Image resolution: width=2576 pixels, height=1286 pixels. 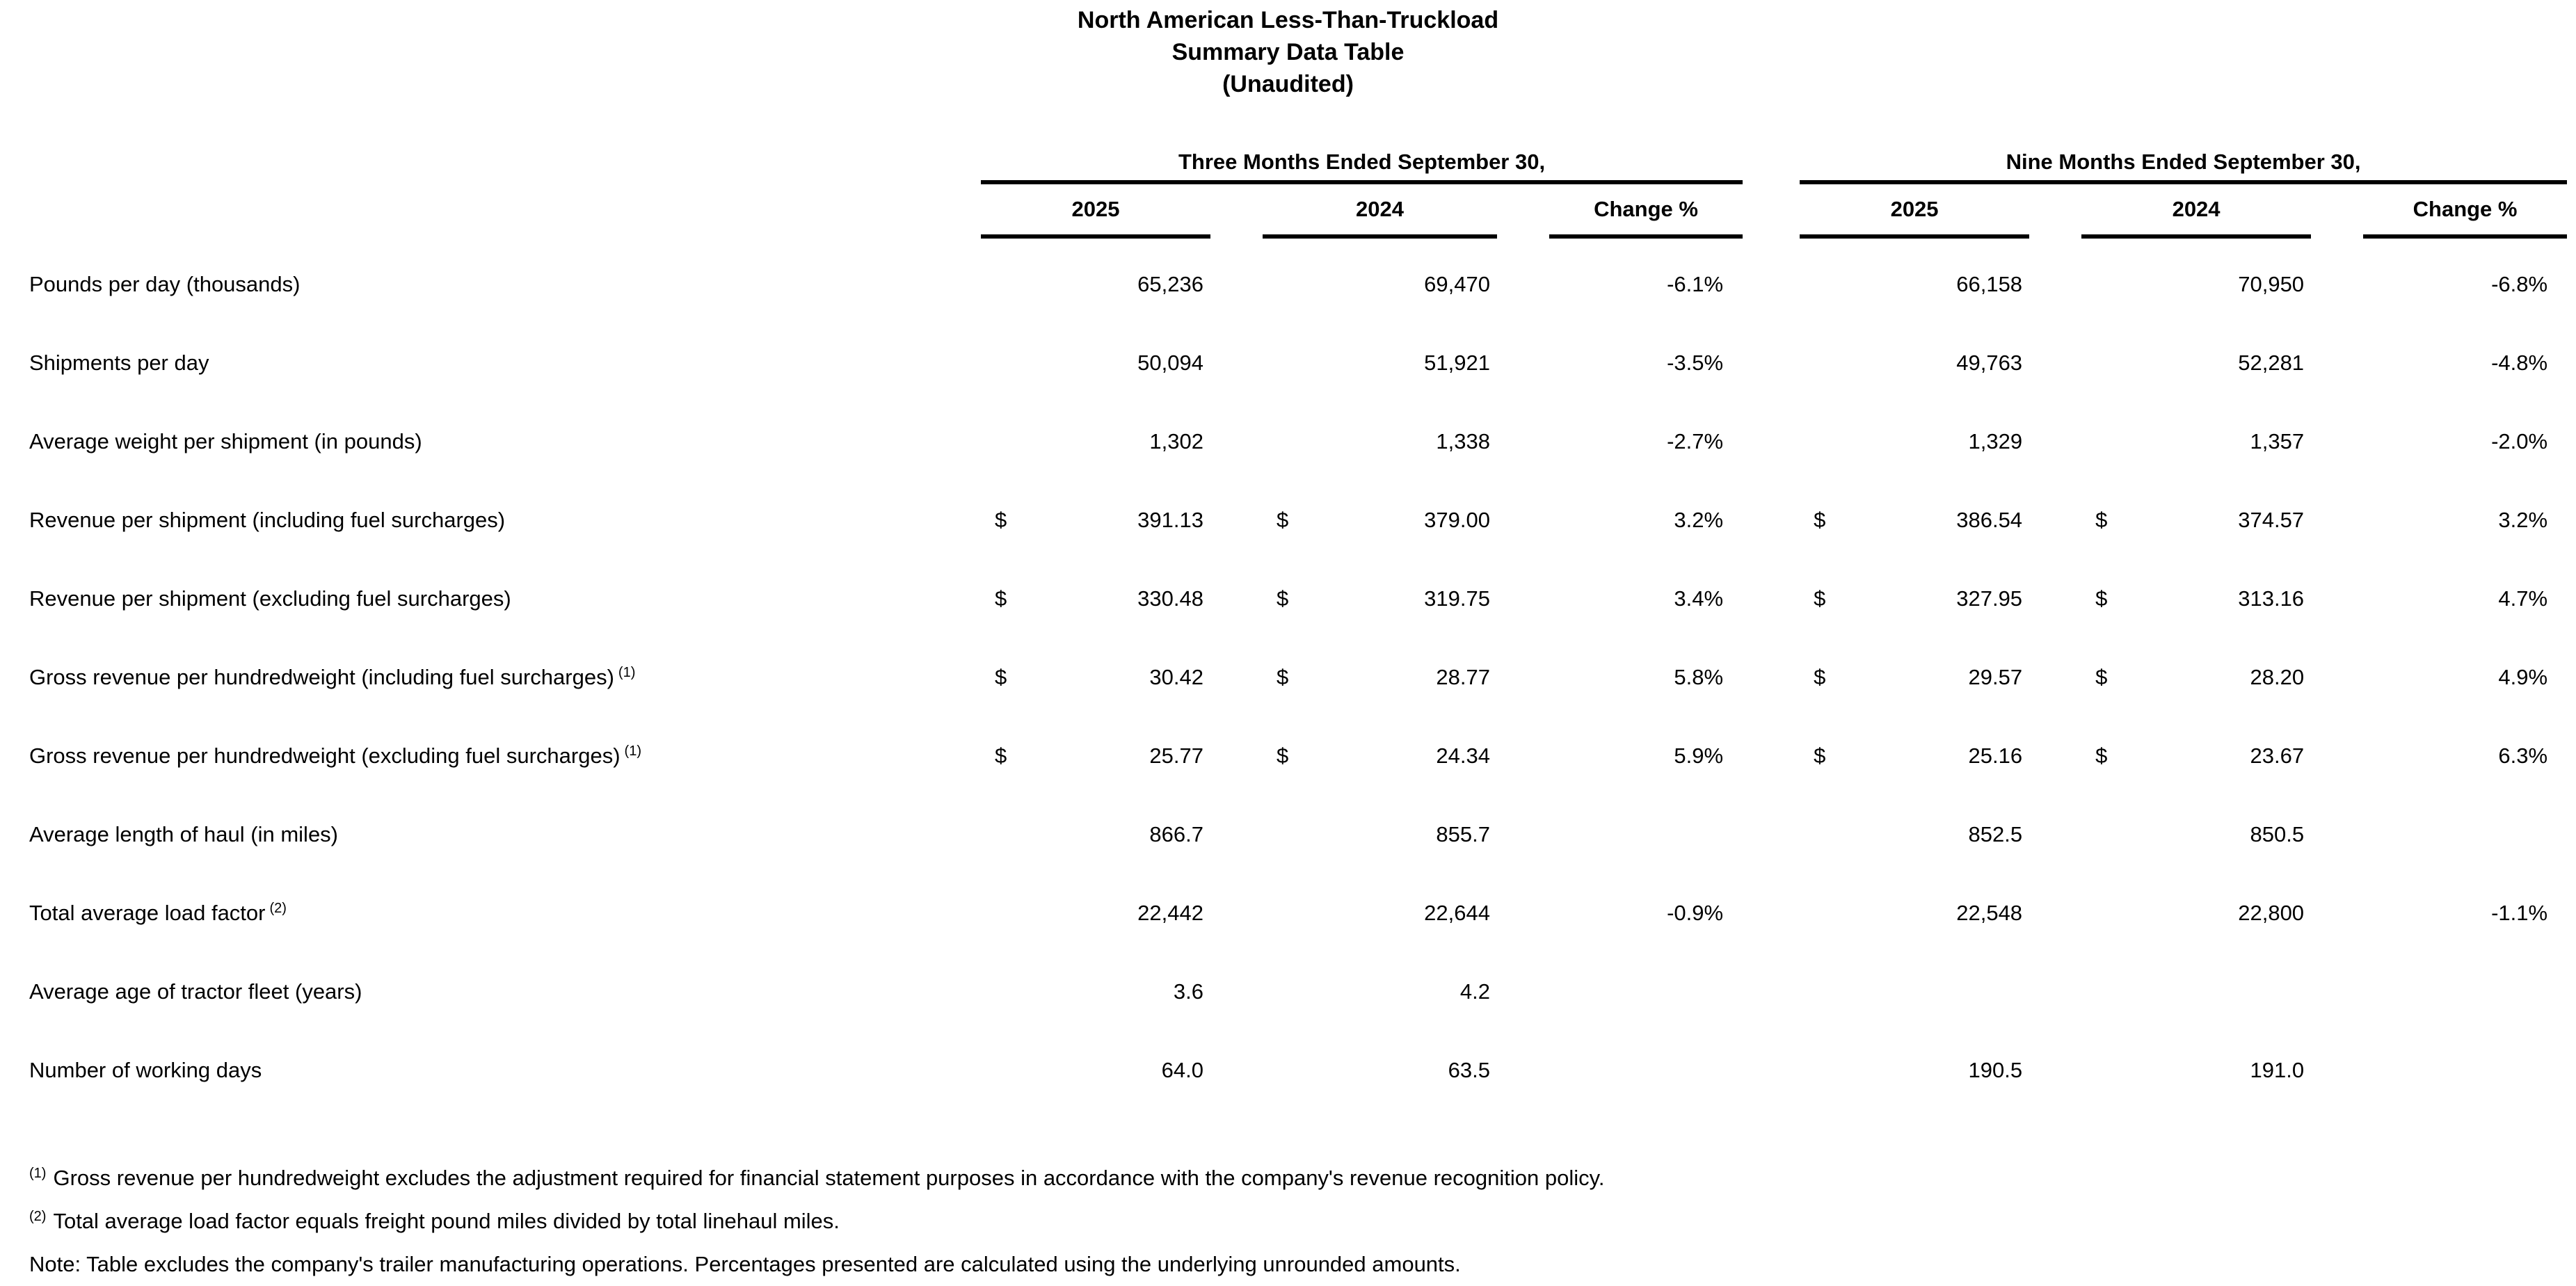 I want to click on value-3mo-2025: 866.7, so click(x=1176, y=834).